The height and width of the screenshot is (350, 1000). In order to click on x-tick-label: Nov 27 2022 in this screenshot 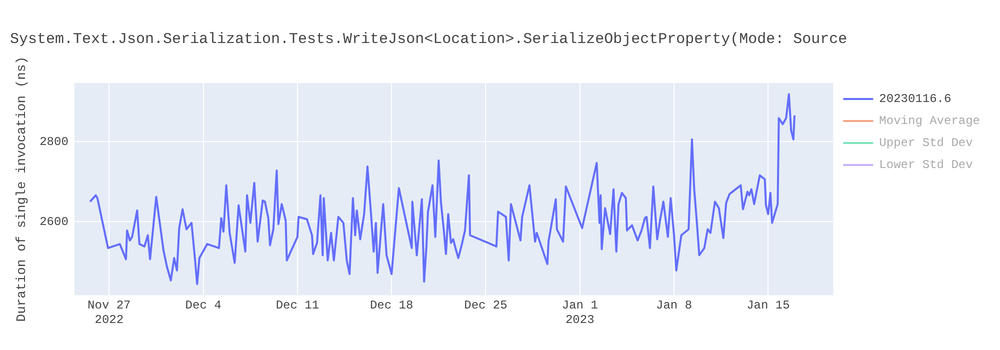, I will do `click(109, 312)`.